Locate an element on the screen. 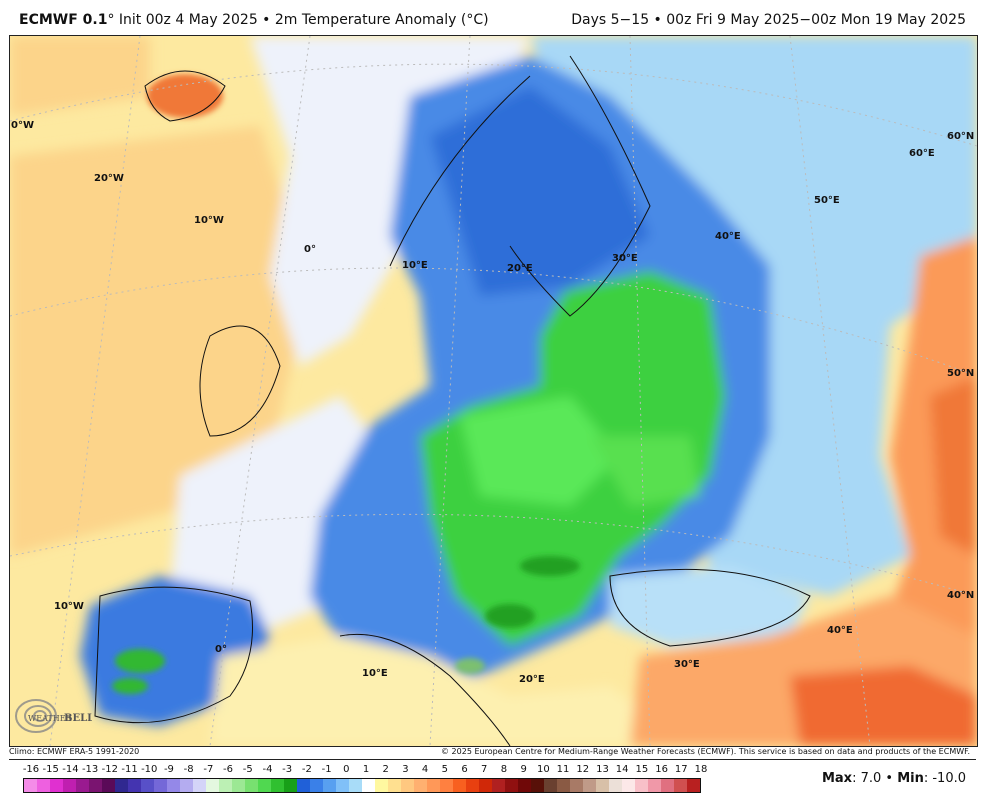  colorbar-tick-label: -13 is located at coordinates (90, 769).